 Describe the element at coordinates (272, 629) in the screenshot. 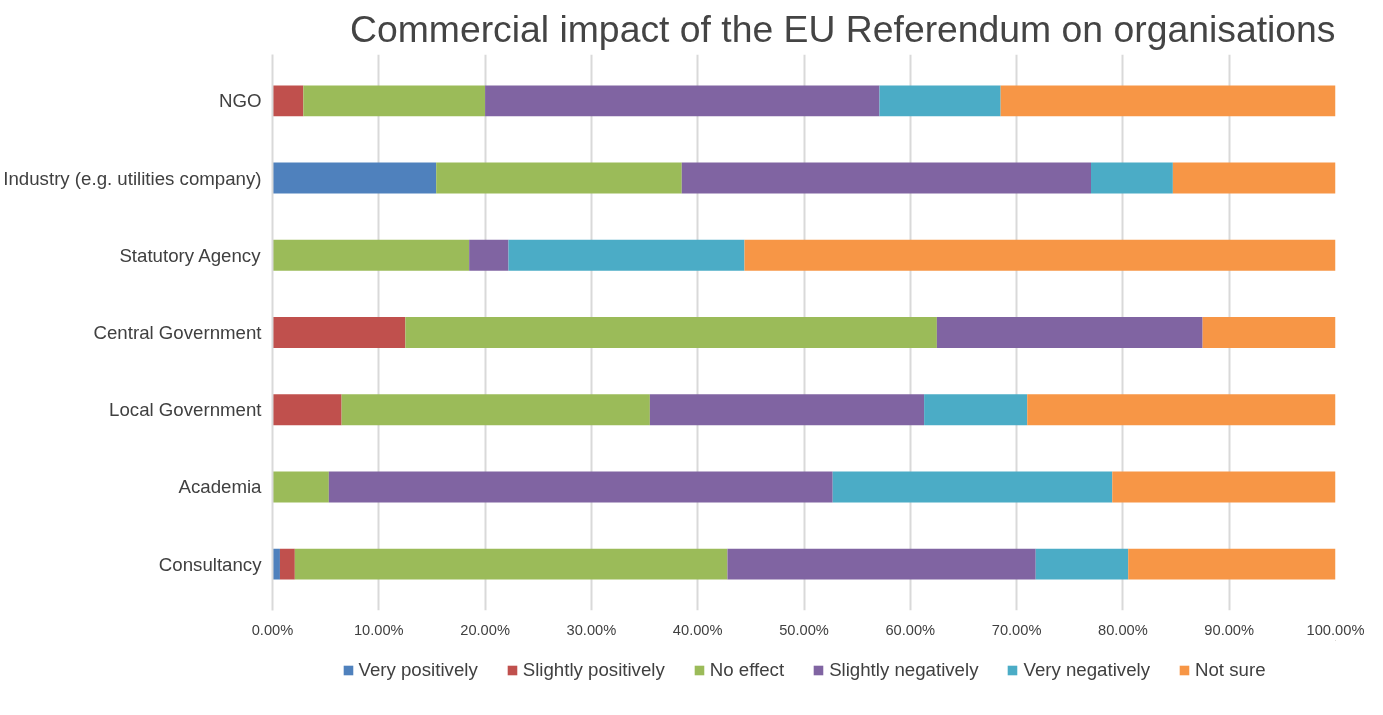

I see `x-tick-label: 0.00%` at that location.